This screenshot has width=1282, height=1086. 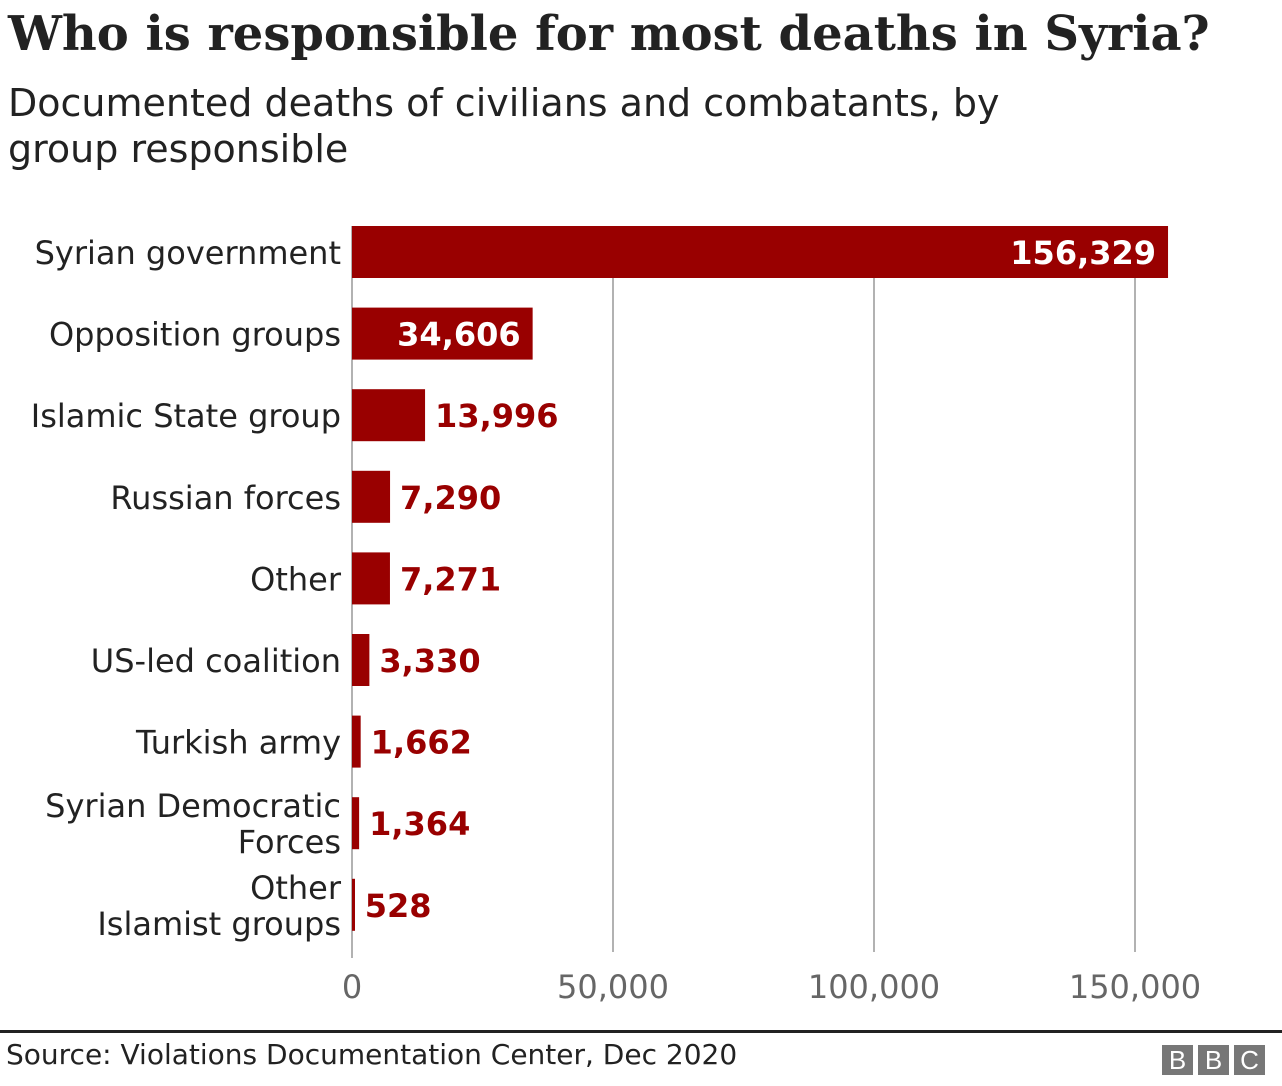 What do you see at coordinates (352, 987) in the screenshot?
I see `x-tick-label: 0` at bounding box center [352, 987].